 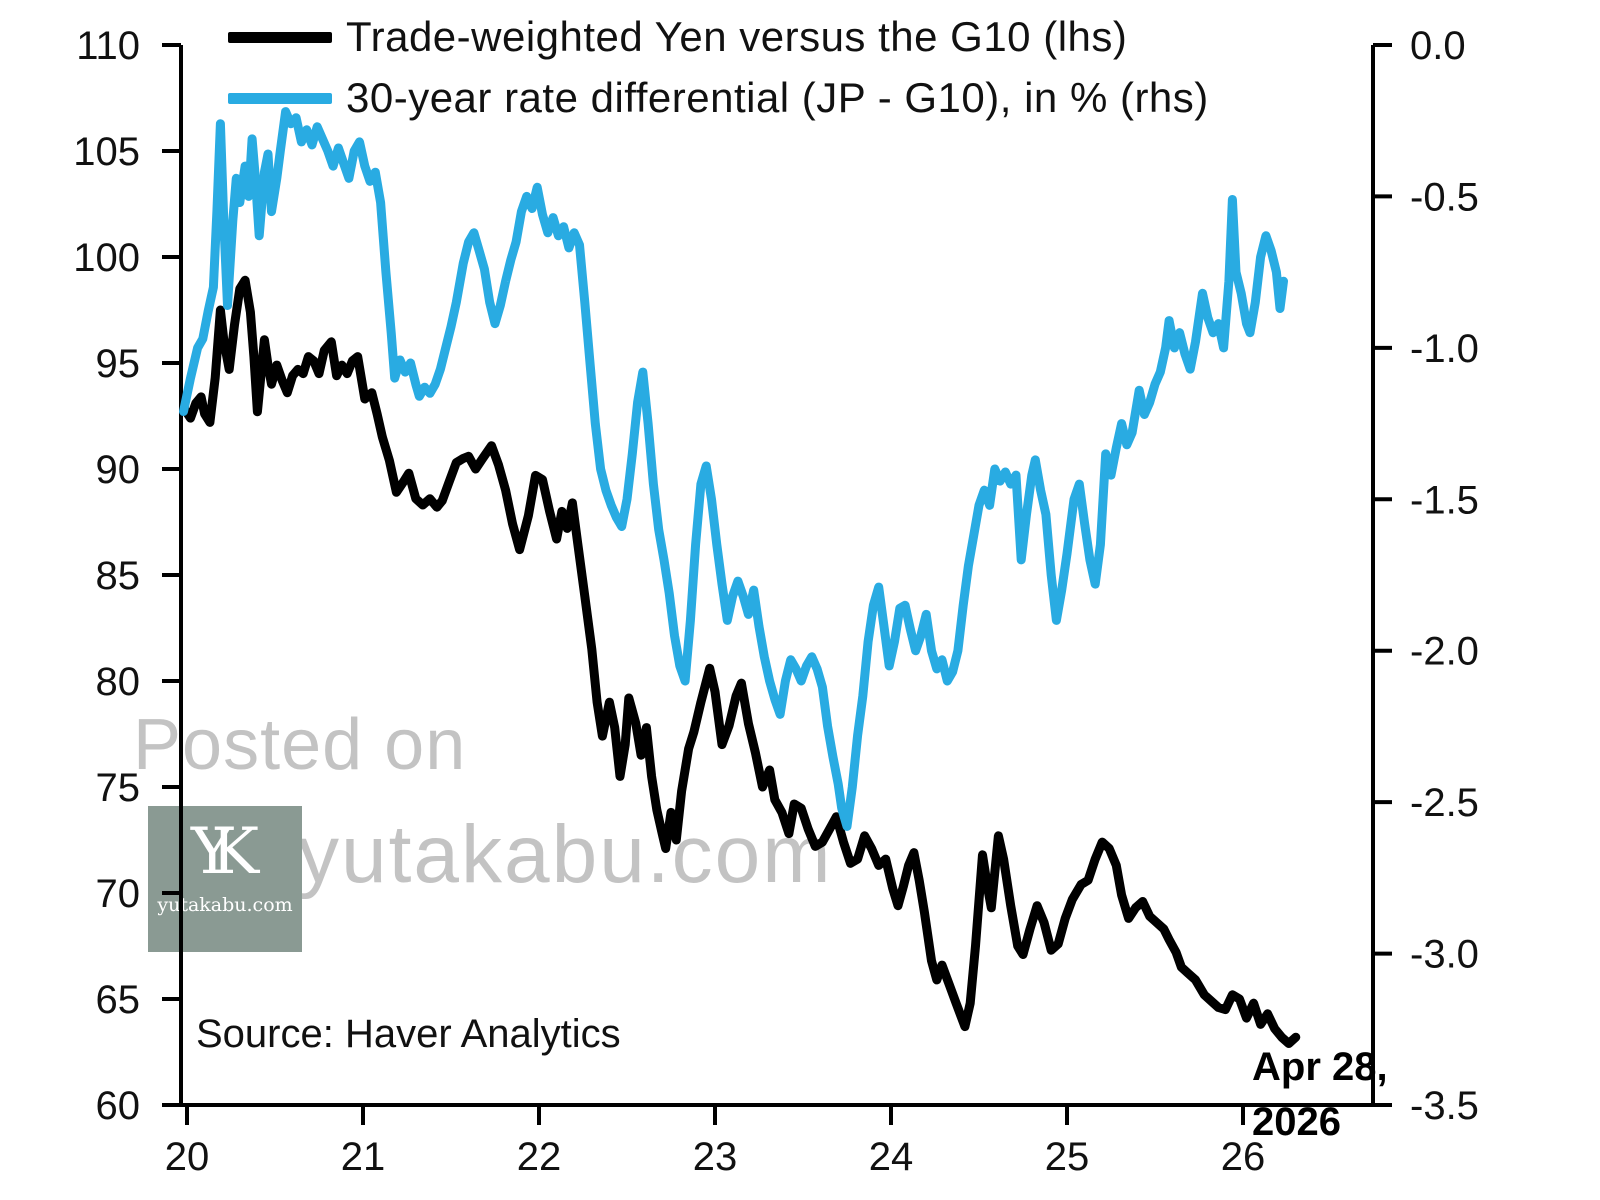 I want to click on date-line1: Apr 28,, so click(x=1320, y=1067).